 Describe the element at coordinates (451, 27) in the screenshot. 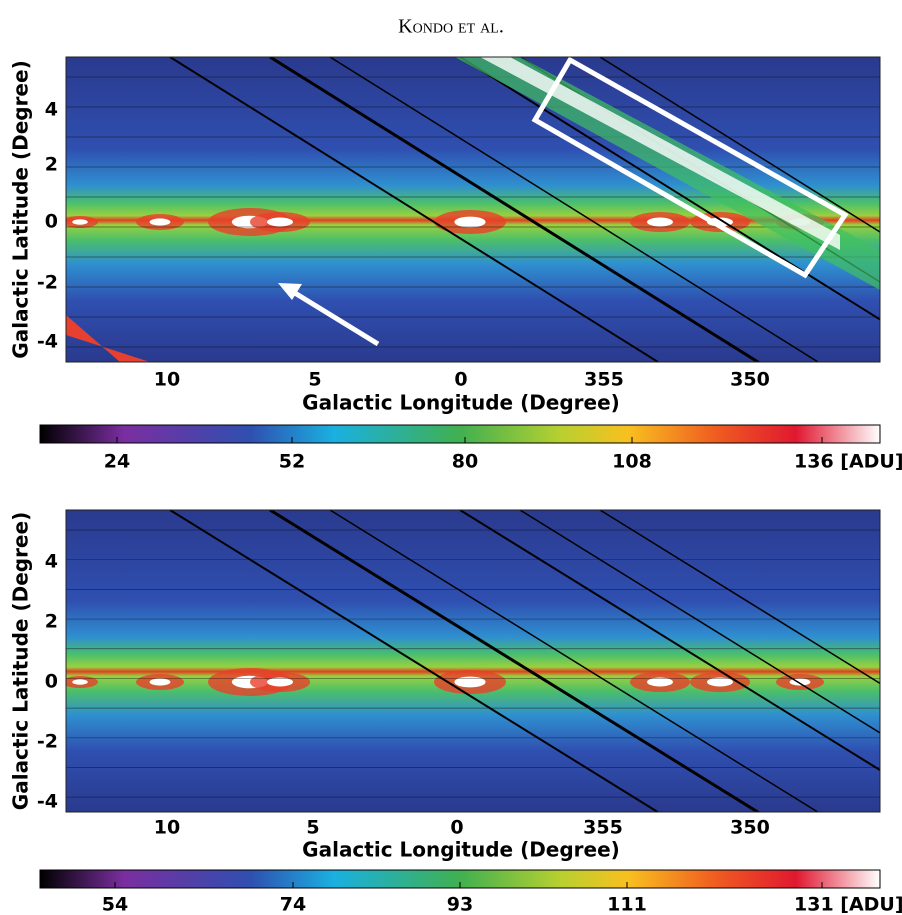

I see `running-header: Kondo et al.` at that location.